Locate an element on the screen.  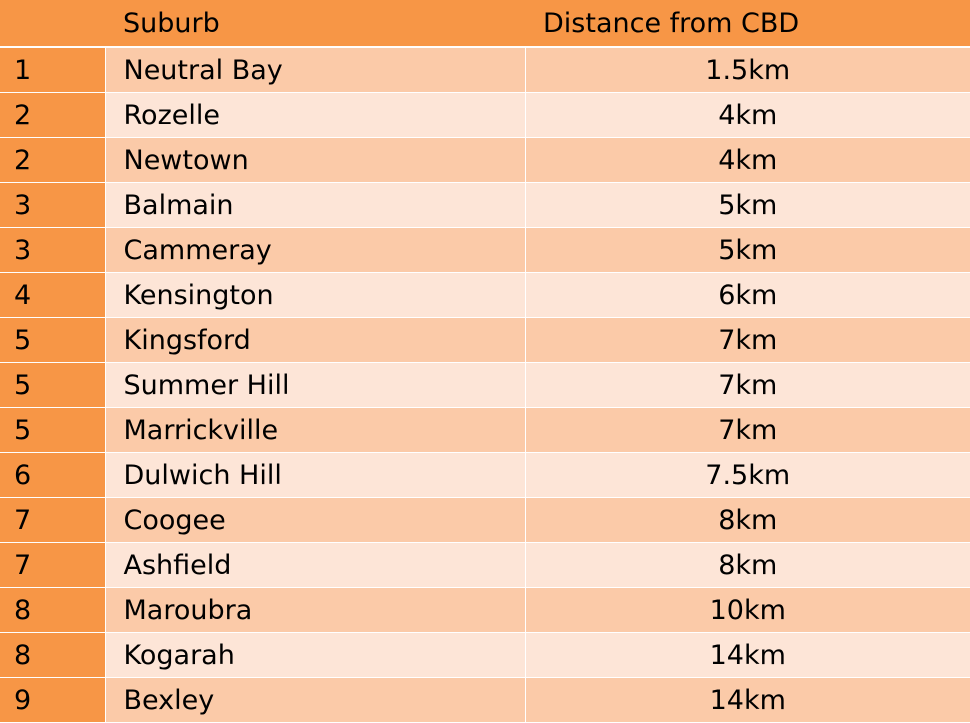
suburb-cell: Balmain is located at coordinates (315, 205).